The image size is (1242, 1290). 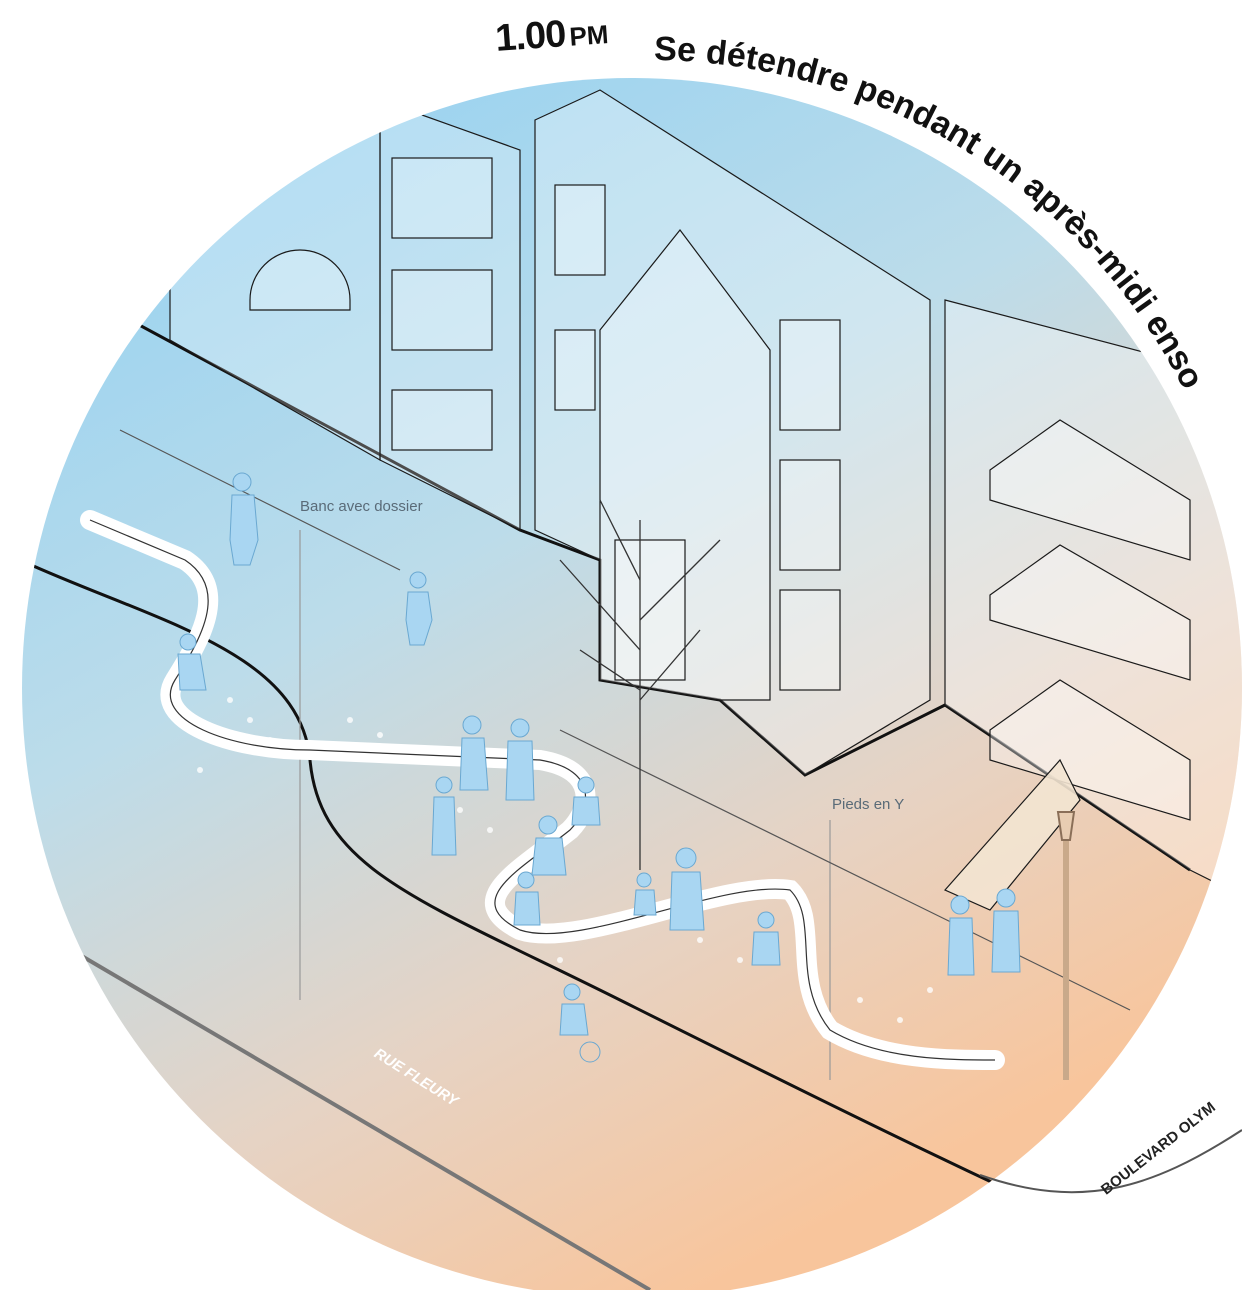 I want to click on time-value: 1.00, so click(x=530, y=36).